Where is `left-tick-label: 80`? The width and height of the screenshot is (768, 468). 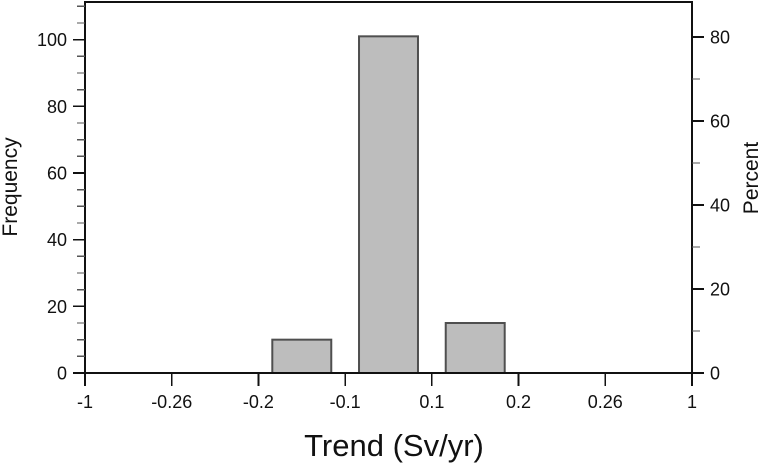
left-tick-label: 80 is located at coordinates (57, 107).